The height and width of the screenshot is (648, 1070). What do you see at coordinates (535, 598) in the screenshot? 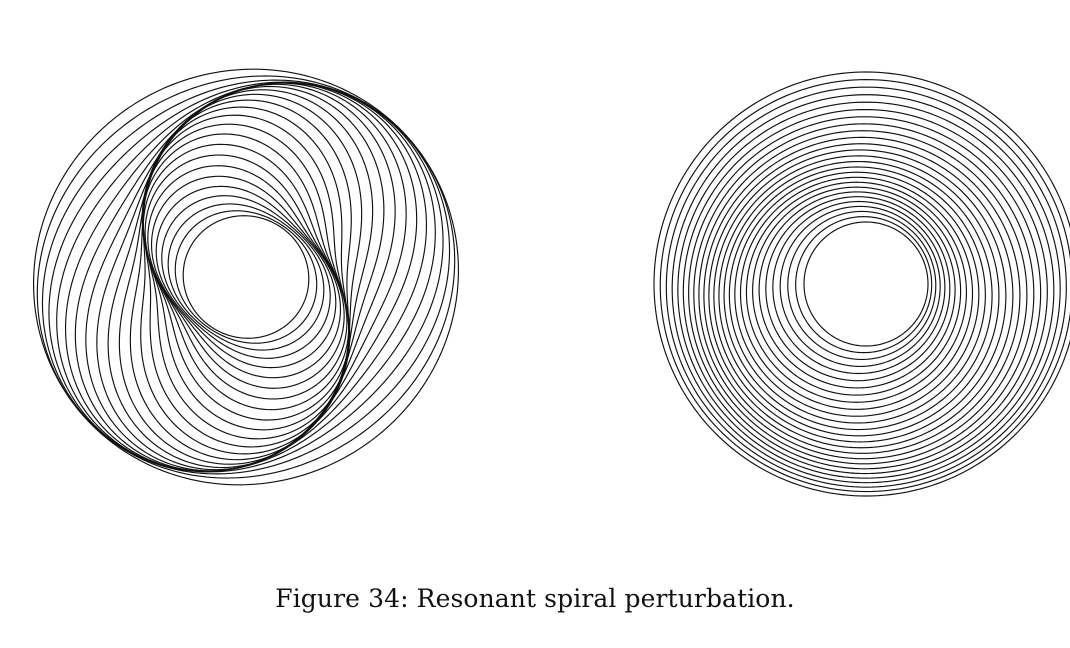
I see `figure-caption: Figure 34: Resonant spiral perturbation.` at bounding box center [535, 598].